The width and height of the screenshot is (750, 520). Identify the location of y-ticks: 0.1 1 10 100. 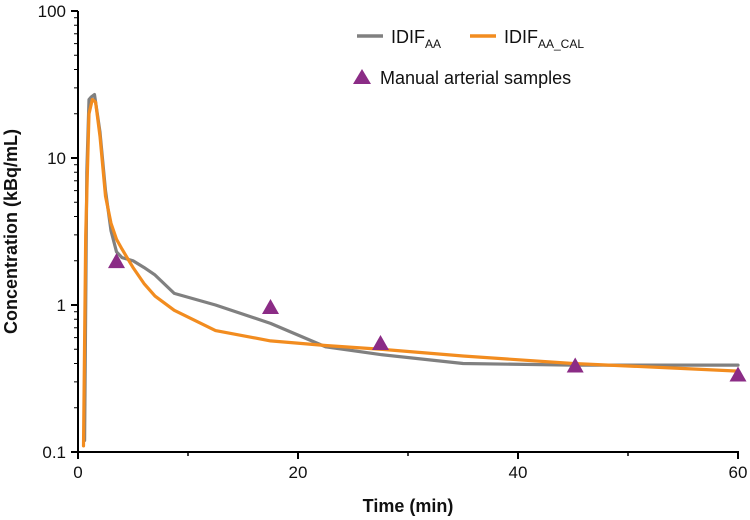
(58, 232).